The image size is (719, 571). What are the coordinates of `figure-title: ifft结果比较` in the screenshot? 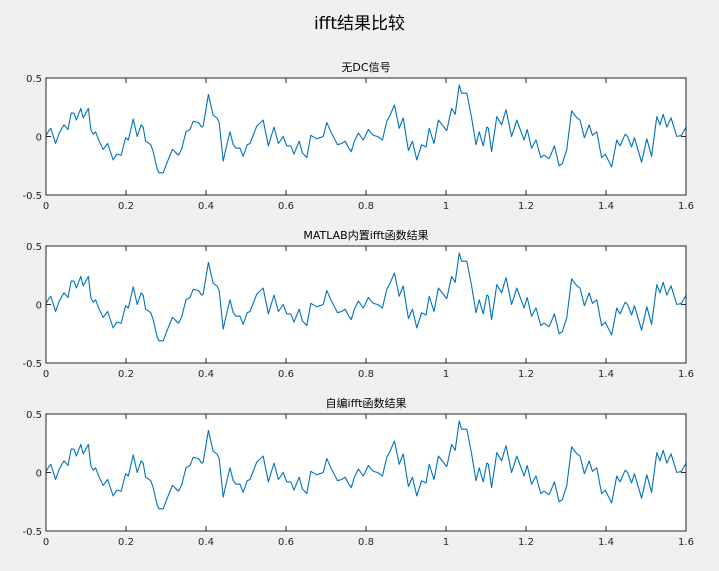 It's located at (359, 24).